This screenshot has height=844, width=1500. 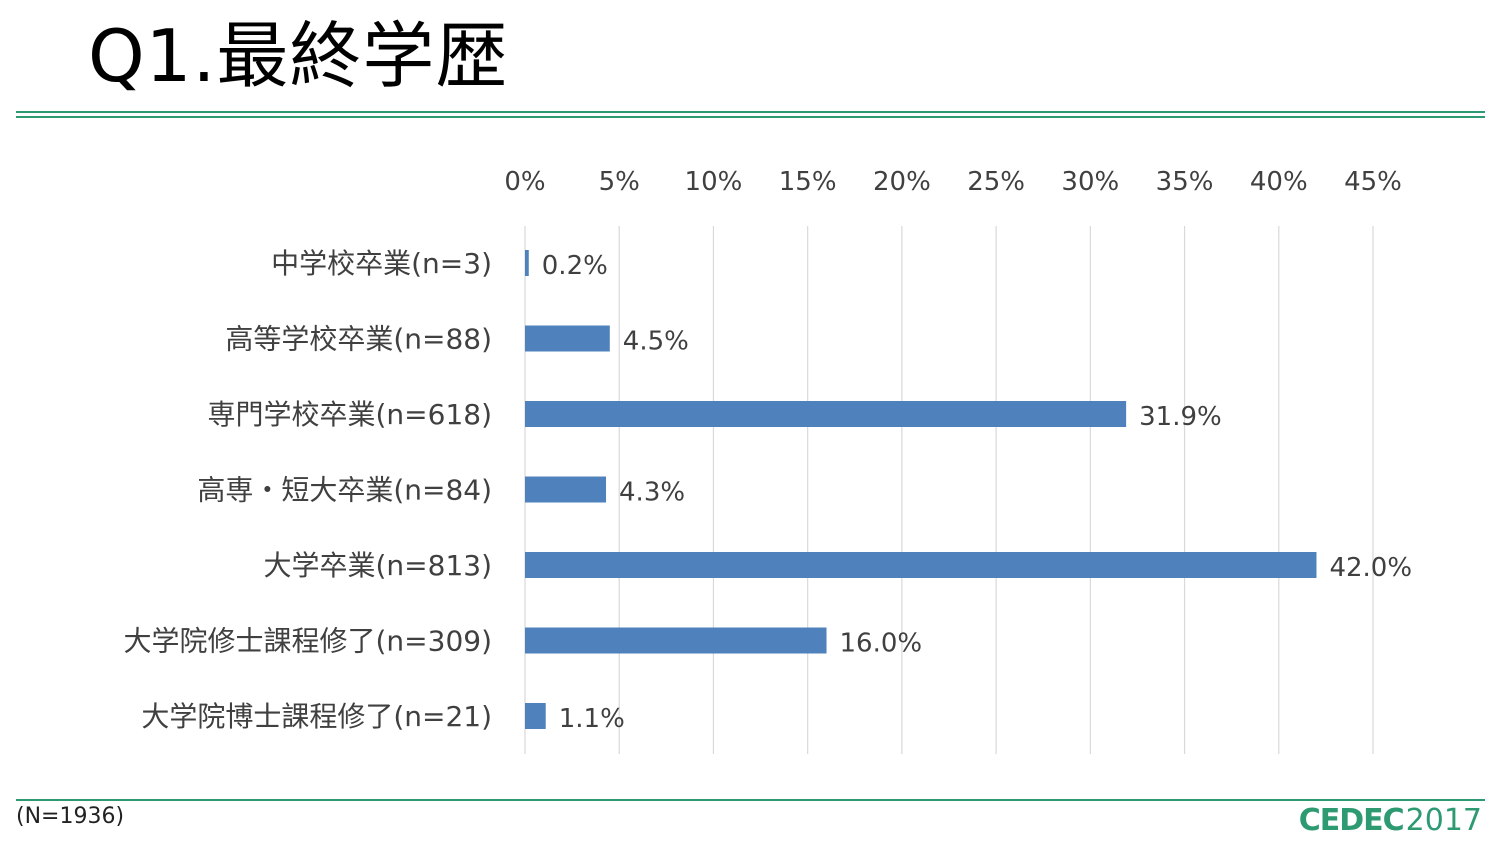 I want to click on data-label: 4.3%, so click(x=652, y=493).